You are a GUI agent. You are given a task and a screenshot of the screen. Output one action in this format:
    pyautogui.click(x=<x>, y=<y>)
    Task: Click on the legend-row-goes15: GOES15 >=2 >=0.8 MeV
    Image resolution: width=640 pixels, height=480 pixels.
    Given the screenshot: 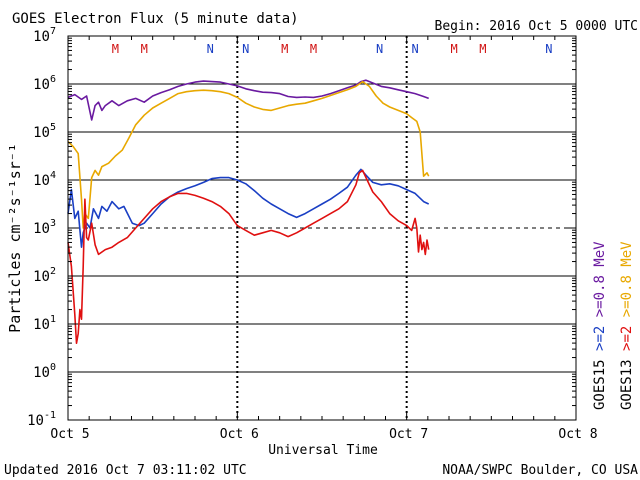 What is the action you would take?
    pyautogui.click(x=600, y=325)
    